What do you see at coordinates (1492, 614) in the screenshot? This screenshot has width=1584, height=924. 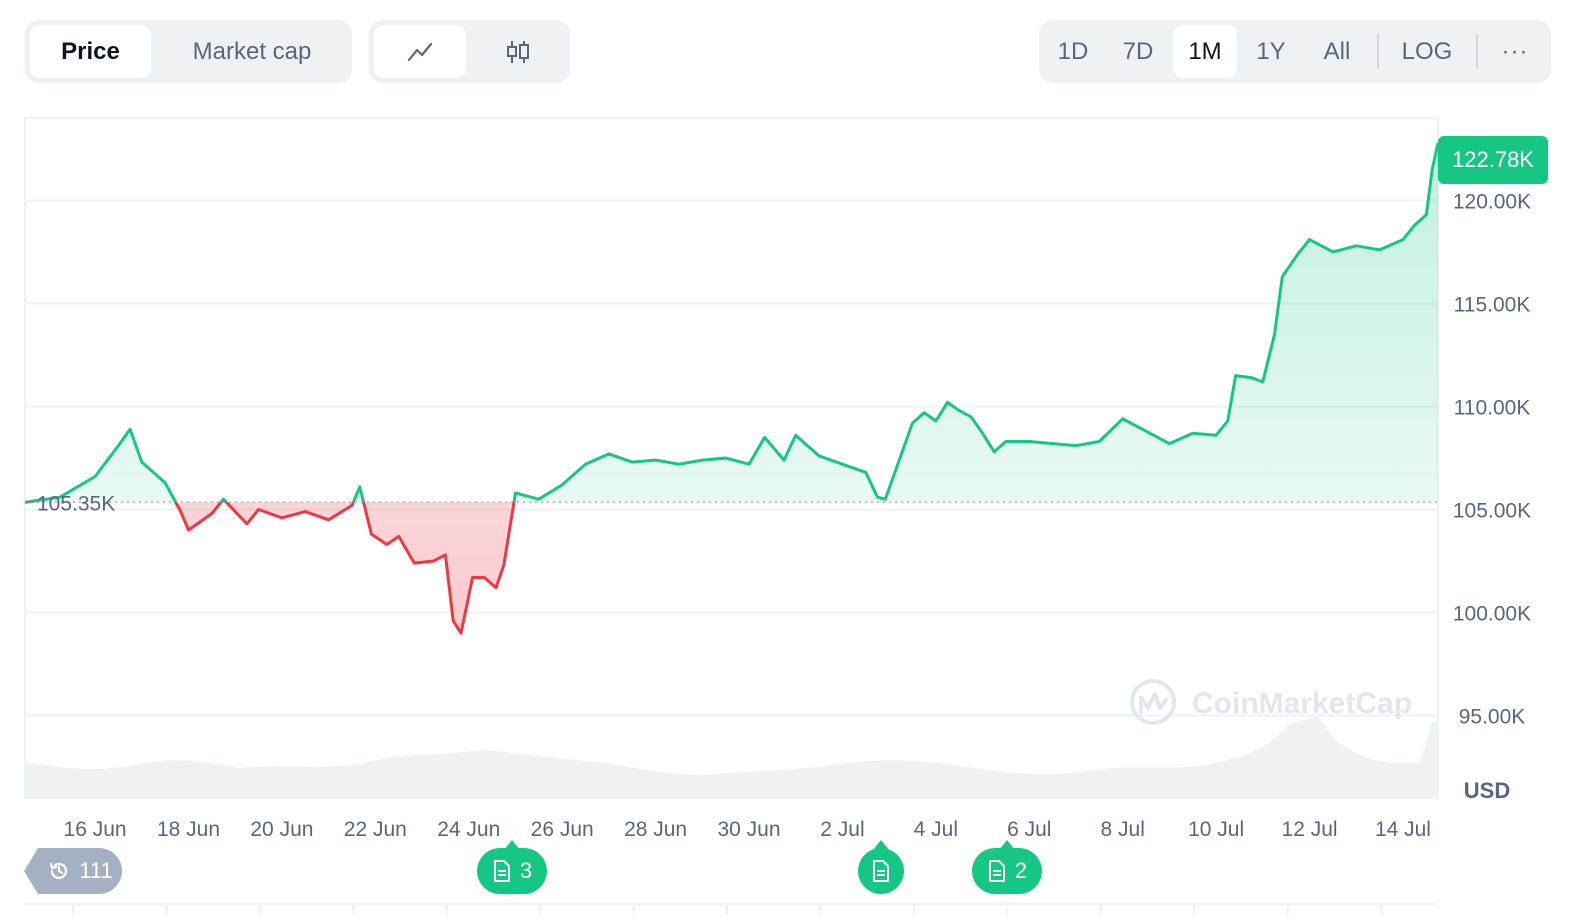 I see `y-tick-label: 100.00K` at bounding box center [1492, 614].